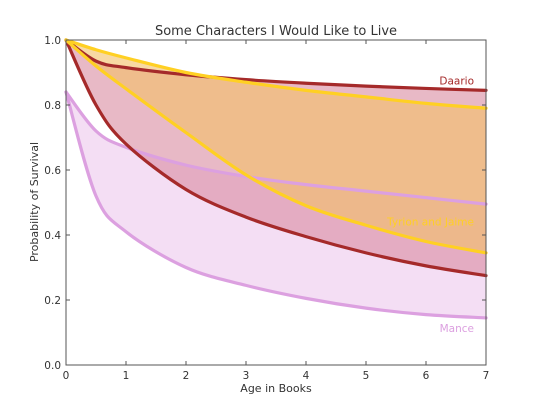 The width and height of the screenshot is (540, 407). Describe the element at coordinates (366, 376) in the screenshot. I see `x-tick-label: 5` at that location.